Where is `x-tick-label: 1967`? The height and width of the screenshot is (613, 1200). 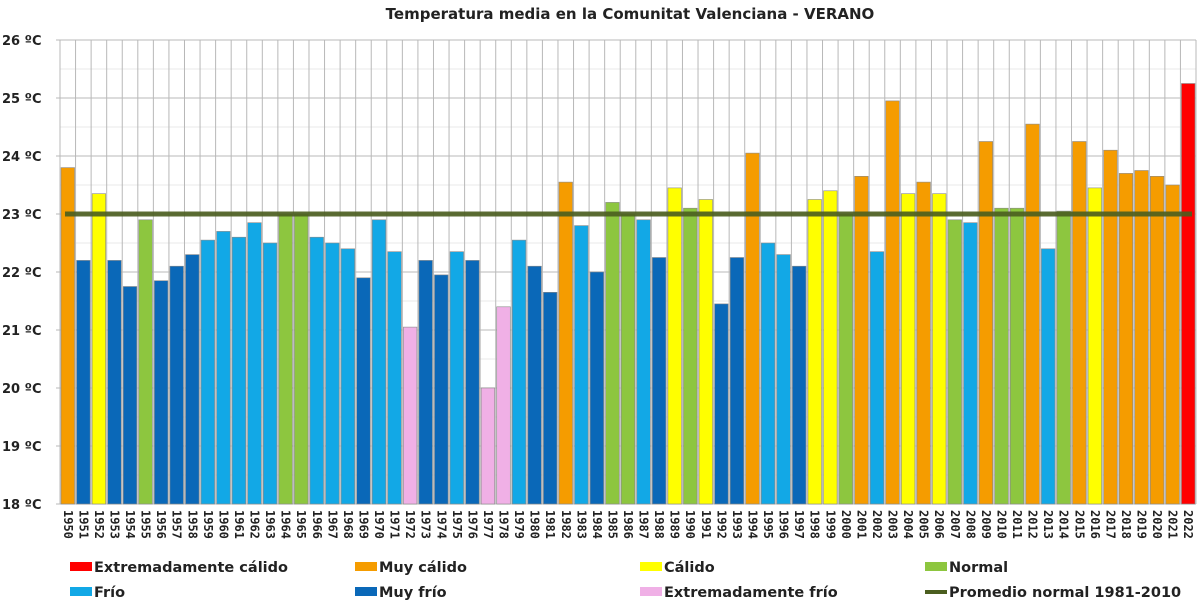
x-tick-label: 1967 is located at coordinates (332, 524).